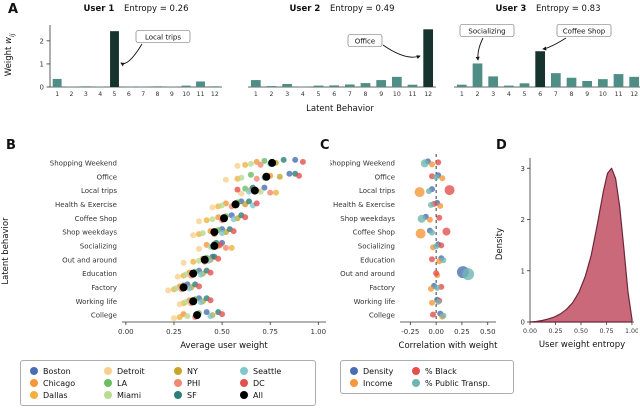 The height and width of the screenshot is (408, 640). Describe the element at coordinates (129, 395) in the screenshot. I see `legend-label: Miami` at that location.